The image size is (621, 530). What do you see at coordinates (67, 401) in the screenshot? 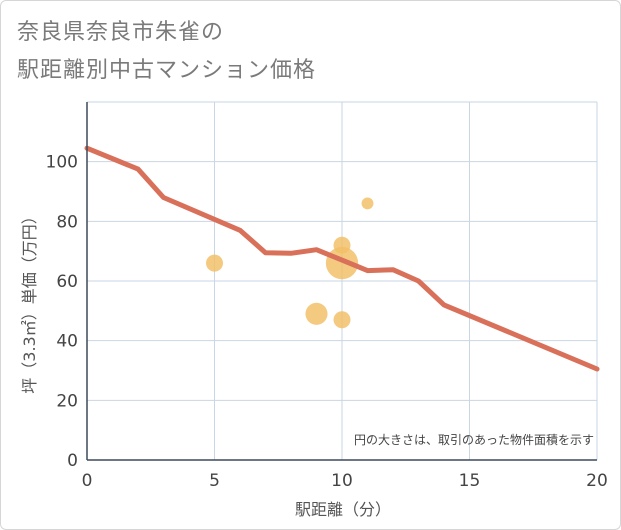
I see `y-tick-label: 20` at bounding box center [67, 401].